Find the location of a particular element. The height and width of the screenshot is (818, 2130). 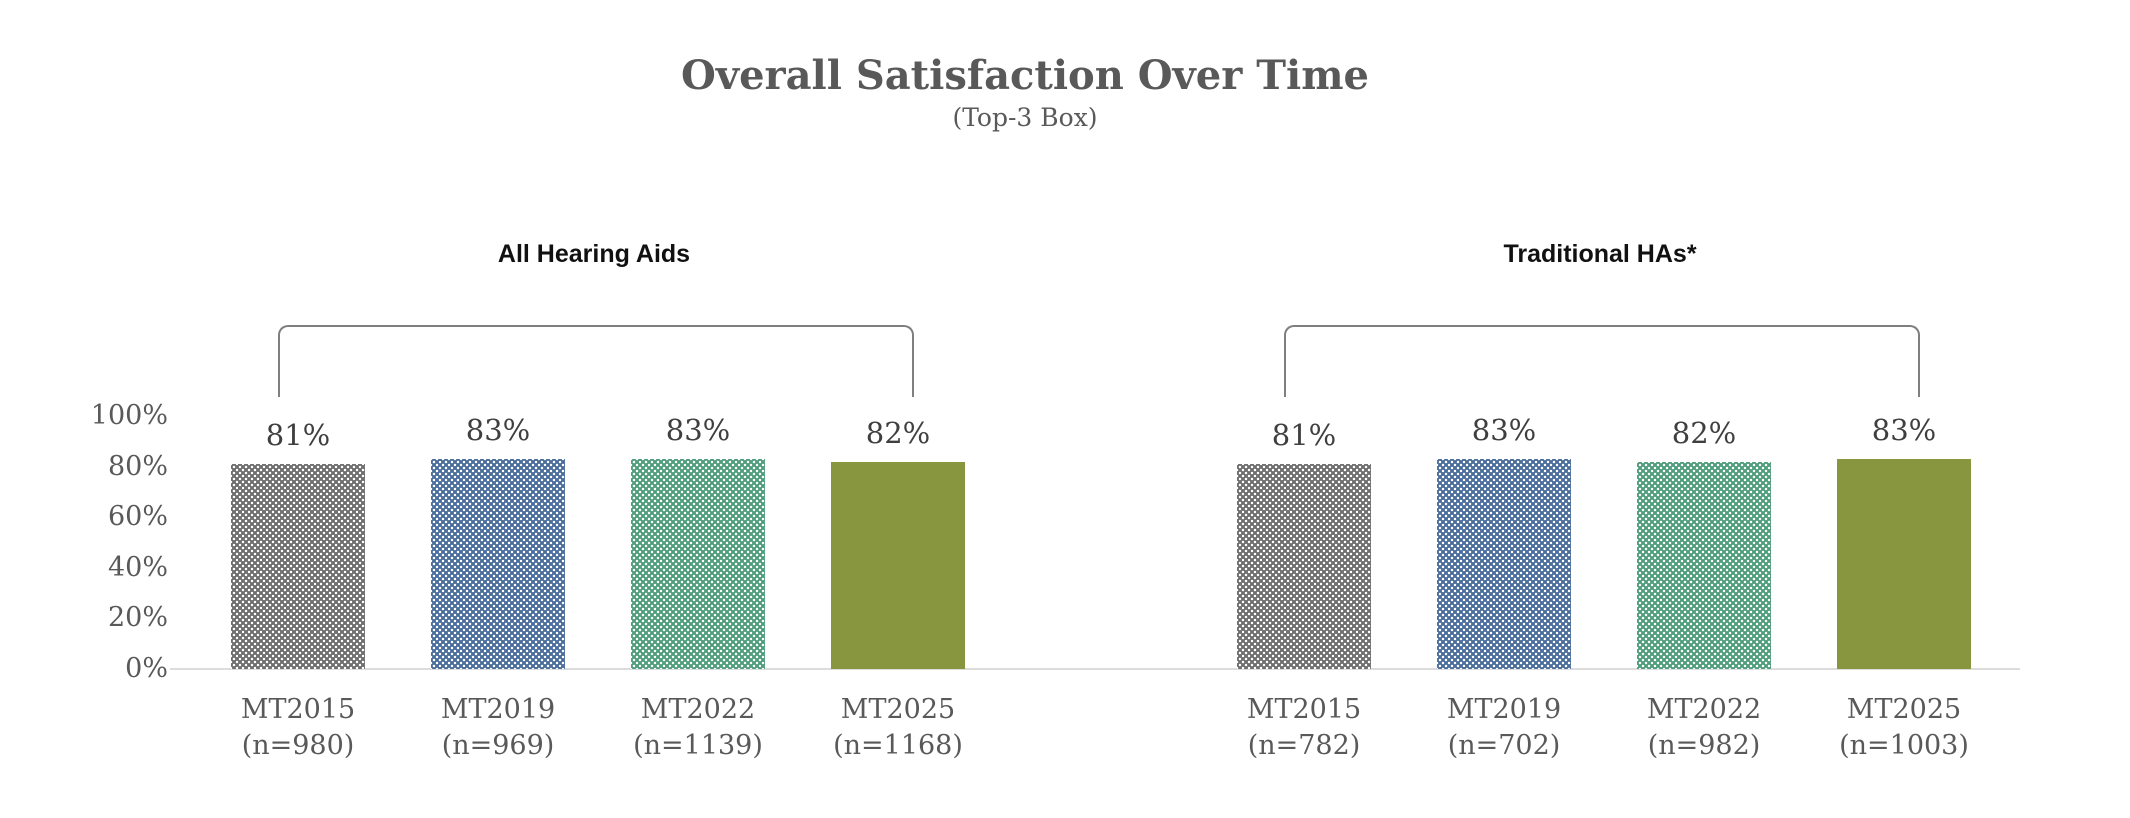

x-tick-label: MT2022 (n=982) is located at coordinates (1704, 728).